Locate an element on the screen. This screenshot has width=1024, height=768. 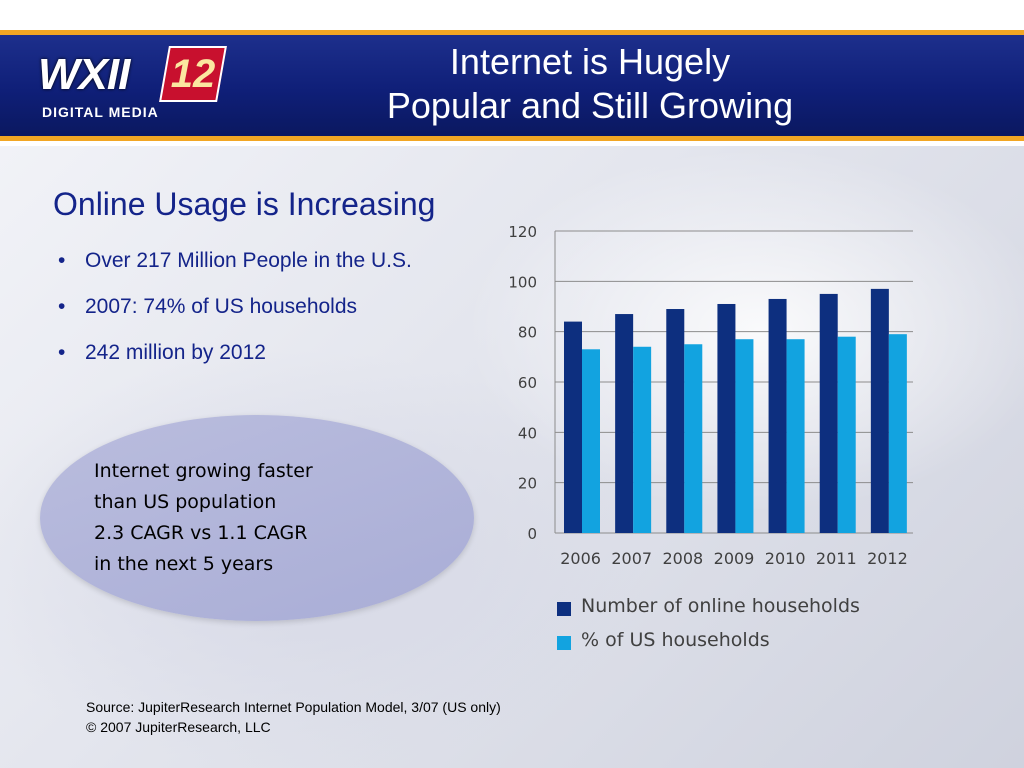
slide-title-line-2: Popular and Still Growing is located at coordinates (590, 105).